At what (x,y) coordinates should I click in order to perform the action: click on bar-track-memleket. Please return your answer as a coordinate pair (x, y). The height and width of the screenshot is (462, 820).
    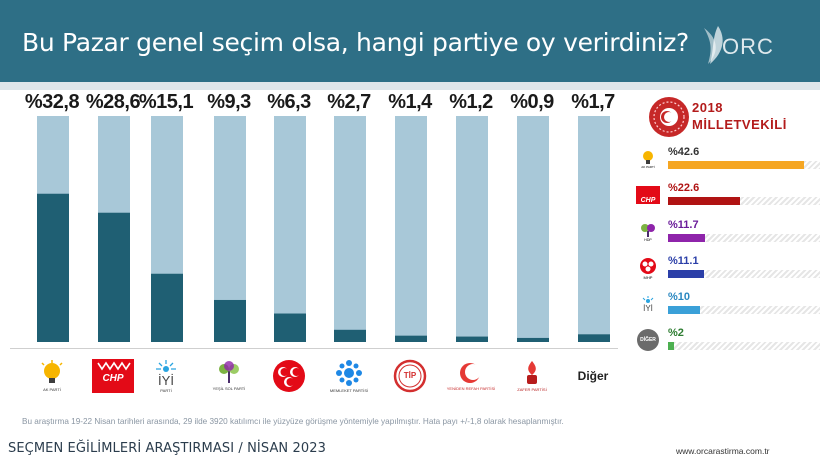
    Looking at the image, I should click on (350, 229).